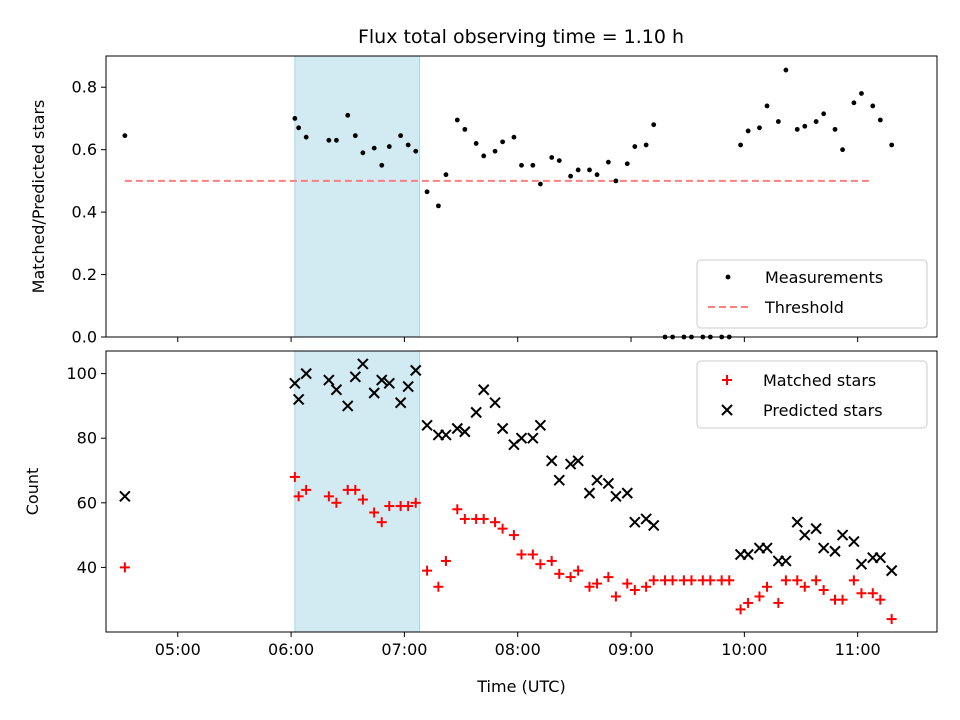  What do you see at coordinates (86, 470) in the screenshot?
I see `y-axis-ticks: 40 60 80 100` at bounding box center [86, 470].